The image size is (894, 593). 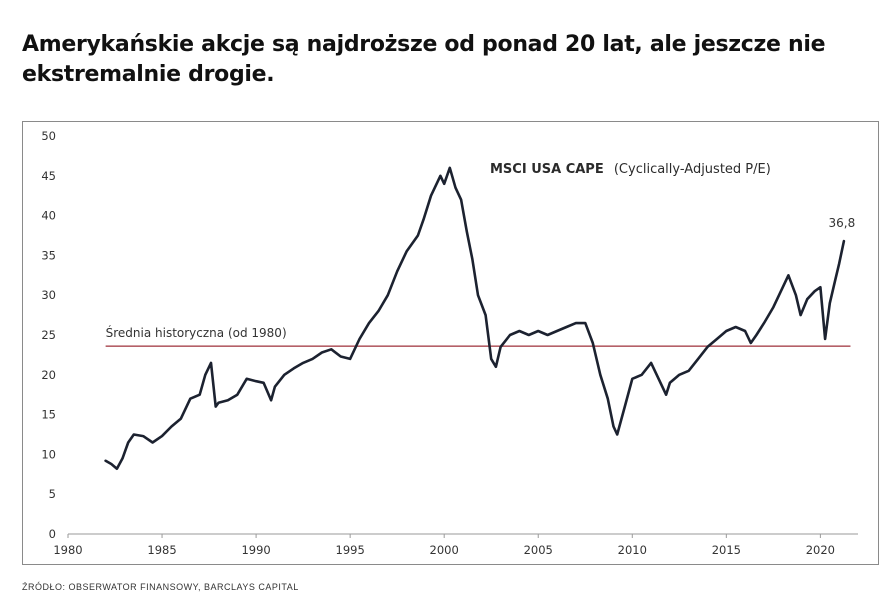 What do you see at coordinates (547, 169) in the screenshot?
I see `chart-title-main: MSCI USA CAPE` at bounding box center [547, 169].